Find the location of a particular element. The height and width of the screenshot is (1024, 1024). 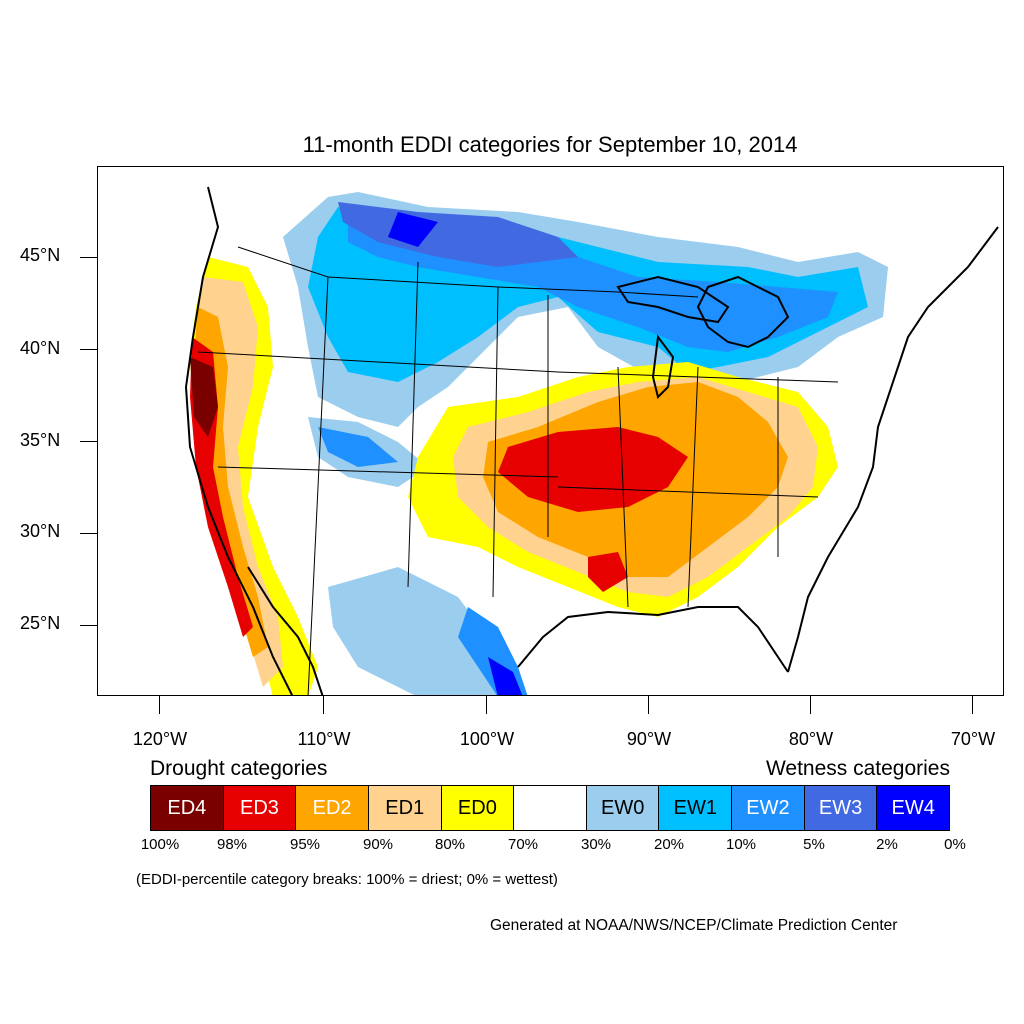

legend-break: 10% is located at coordinates (741, 844).